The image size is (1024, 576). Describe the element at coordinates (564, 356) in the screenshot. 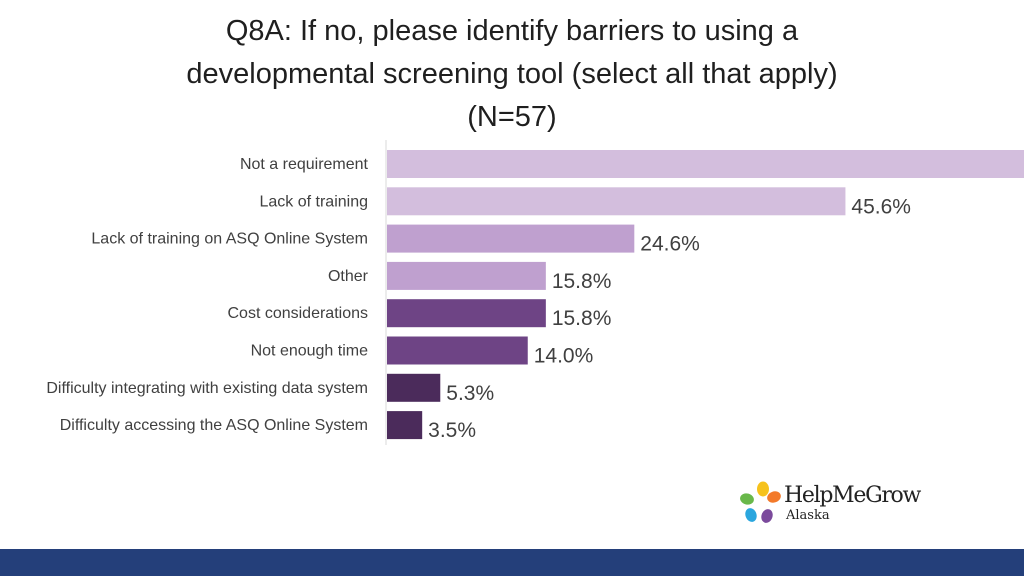

I see `value-label: 14.0%` at that location.